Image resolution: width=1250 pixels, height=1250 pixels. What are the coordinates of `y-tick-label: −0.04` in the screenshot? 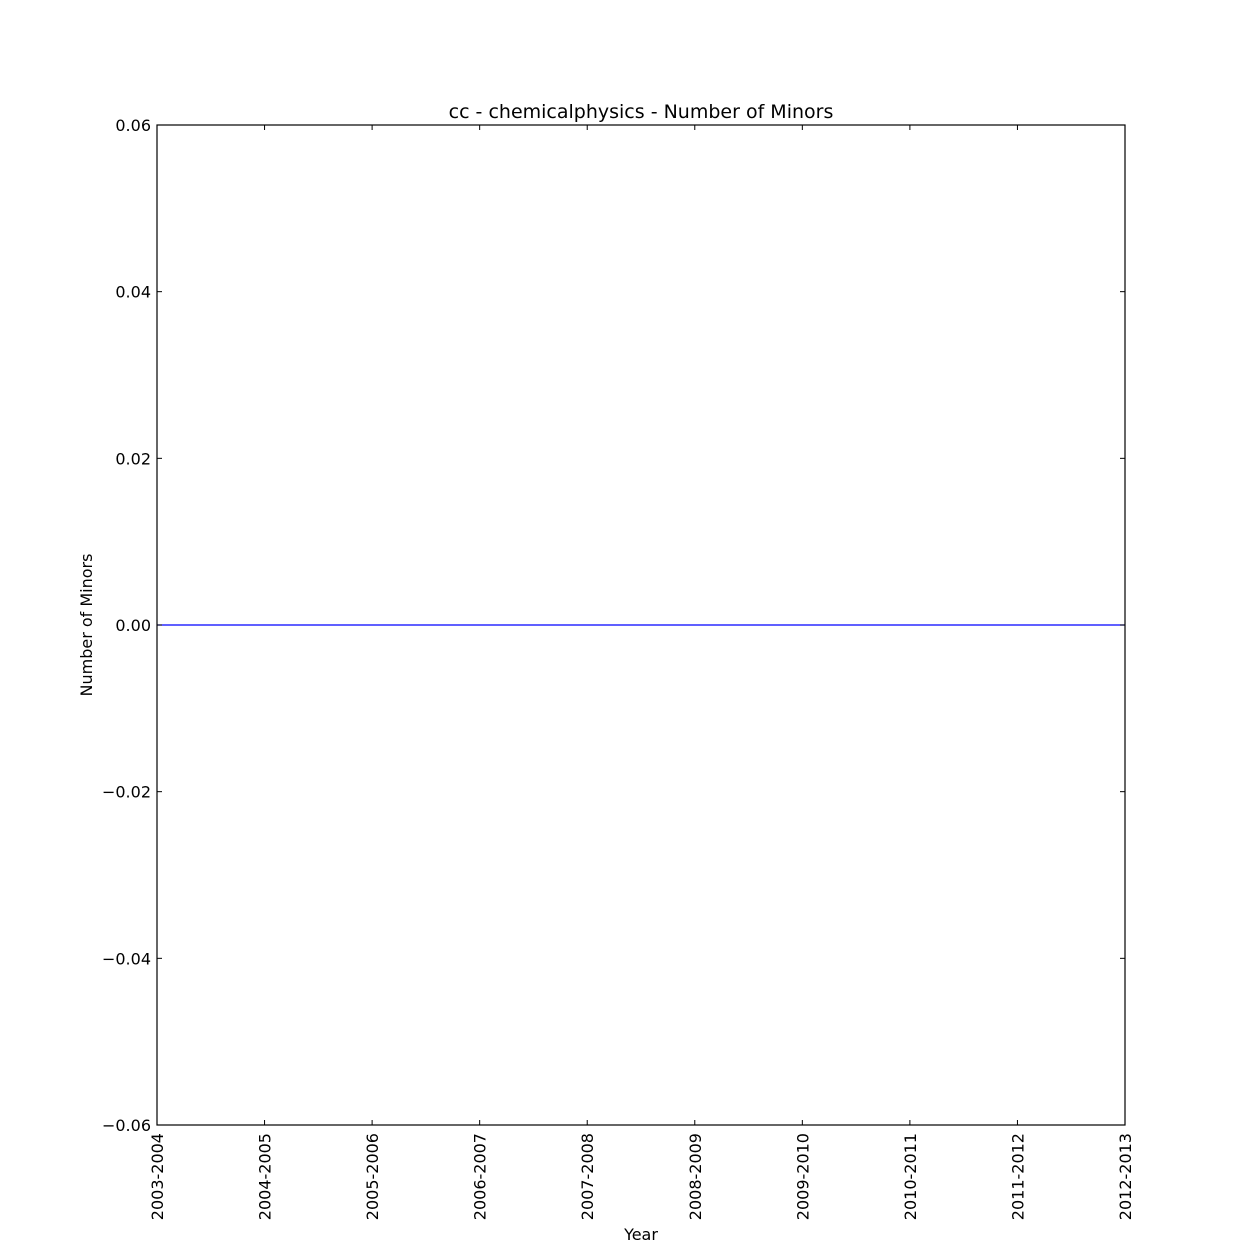 It's located at (126, 958).